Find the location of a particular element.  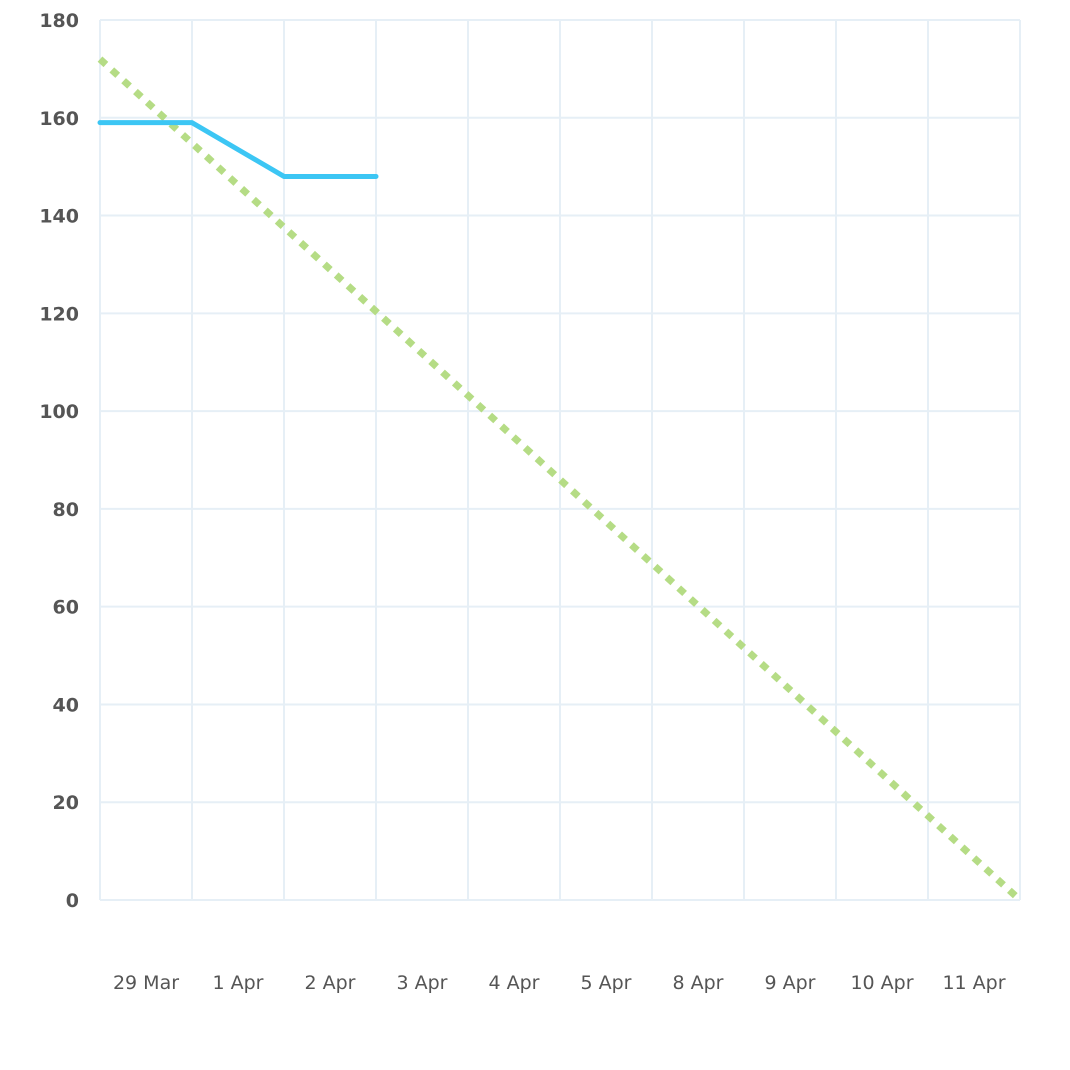

y-tick-label: 60 is located at coordinates (66, 608).